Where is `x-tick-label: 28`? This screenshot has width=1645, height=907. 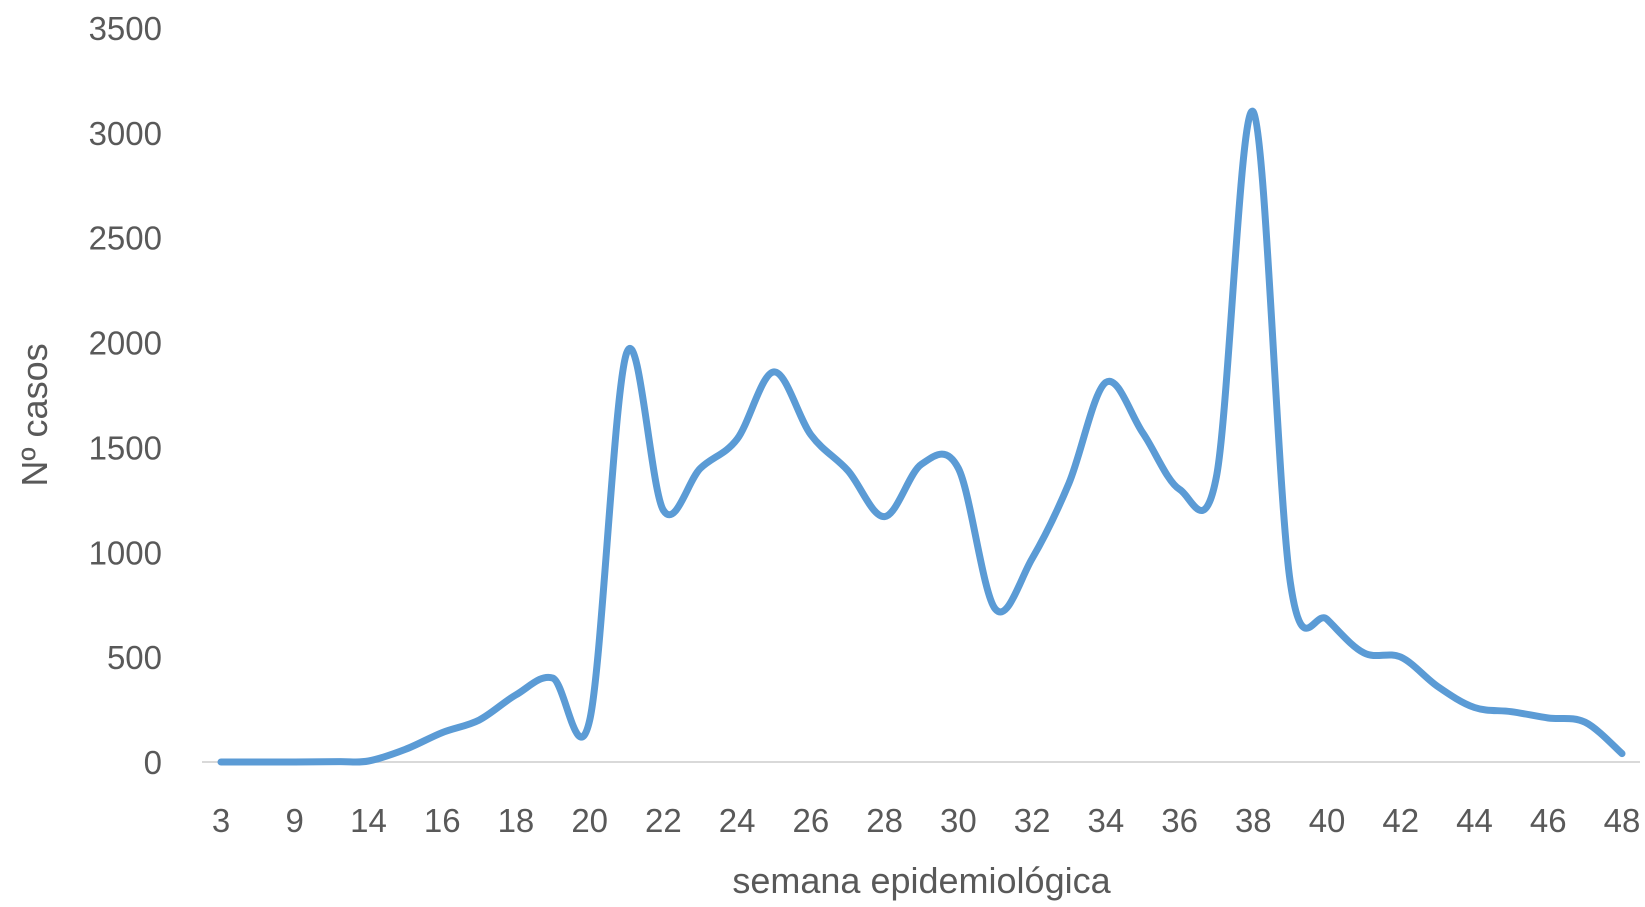 x-tick-label: 28 is located at coordinates (884, 820).